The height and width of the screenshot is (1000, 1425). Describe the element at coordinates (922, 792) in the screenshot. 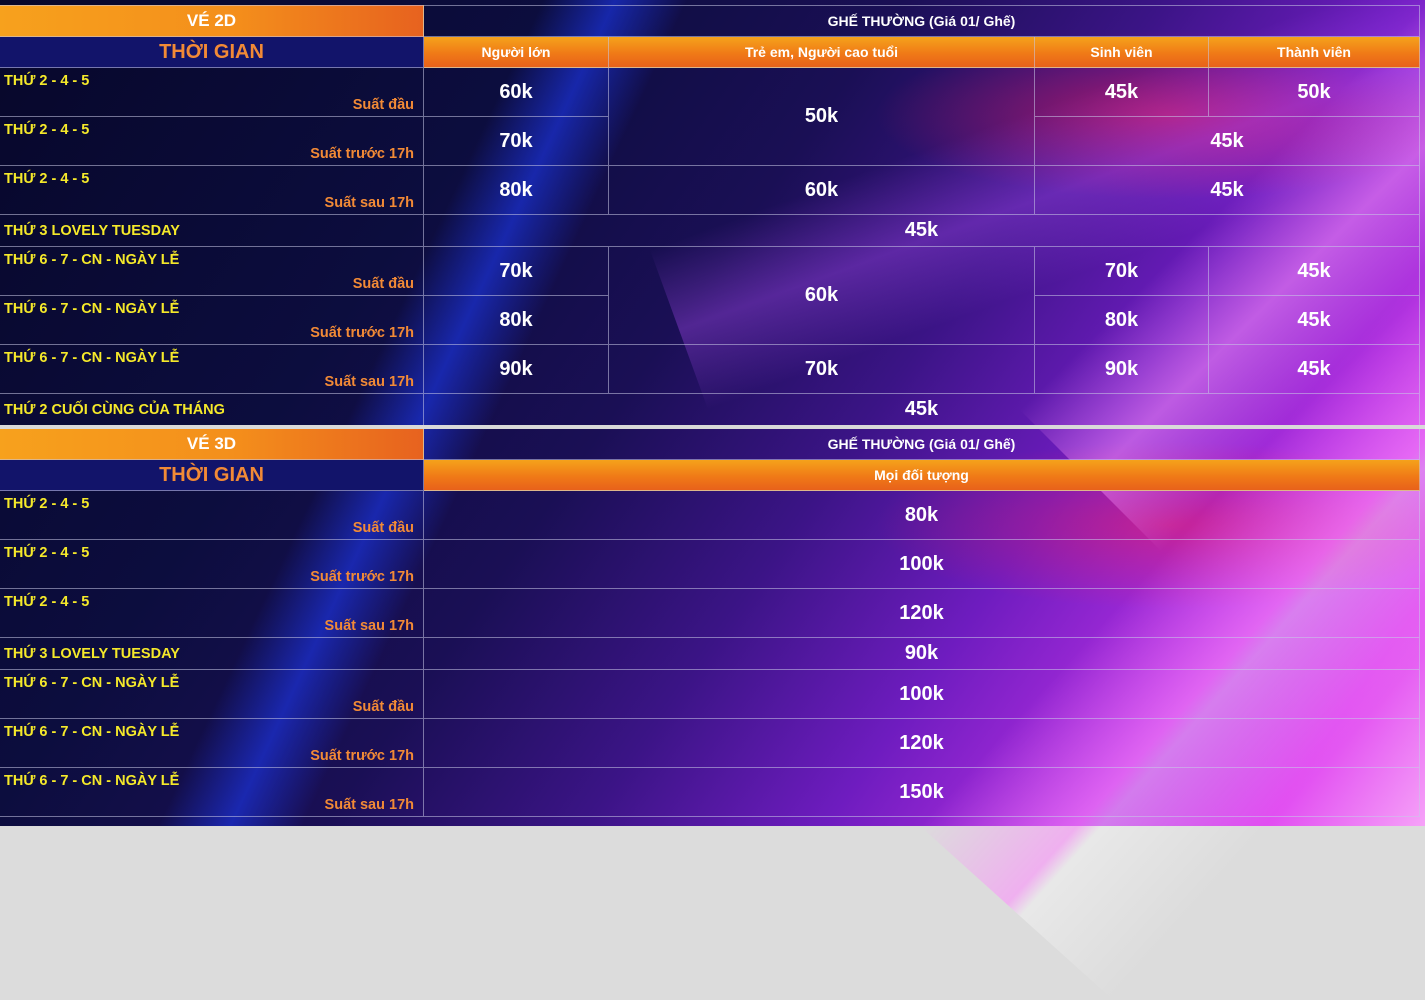

I see `price-cell: 150k` at that location.